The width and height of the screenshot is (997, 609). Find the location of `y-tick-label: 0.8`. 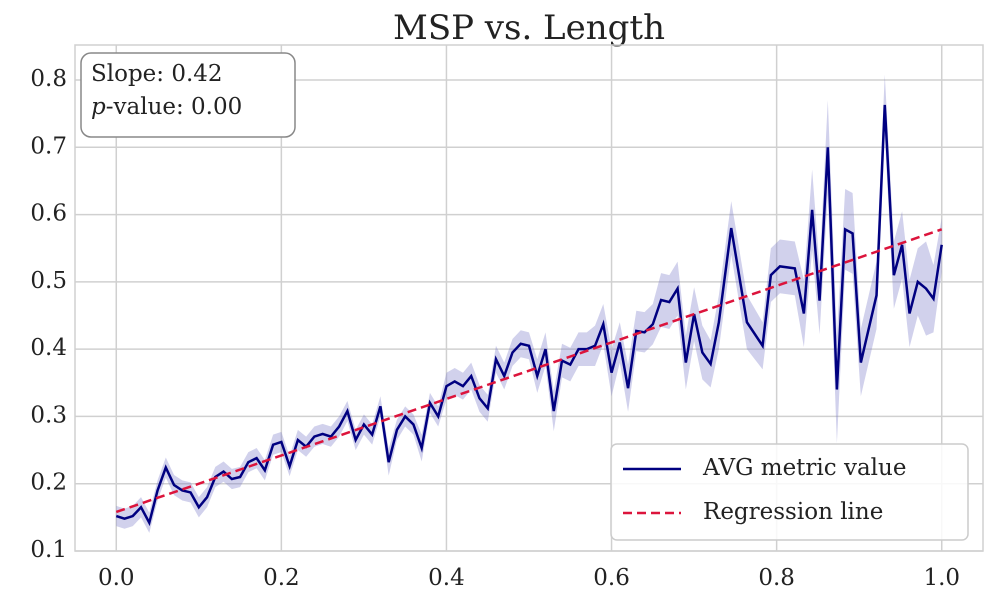

y-tick-label: 0.8 is located at coordinates (48, 79).